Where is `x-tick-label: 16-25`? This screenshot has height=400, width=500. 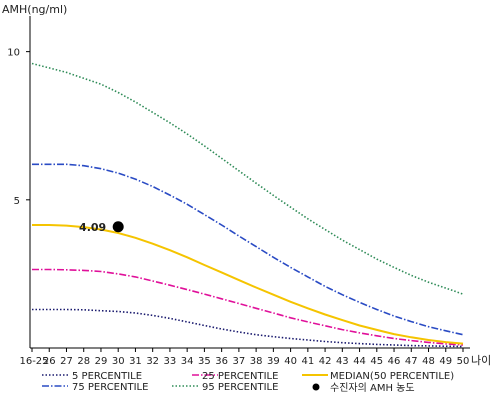
x-tick-label: 16-25 is located at coordinates (33, 361).